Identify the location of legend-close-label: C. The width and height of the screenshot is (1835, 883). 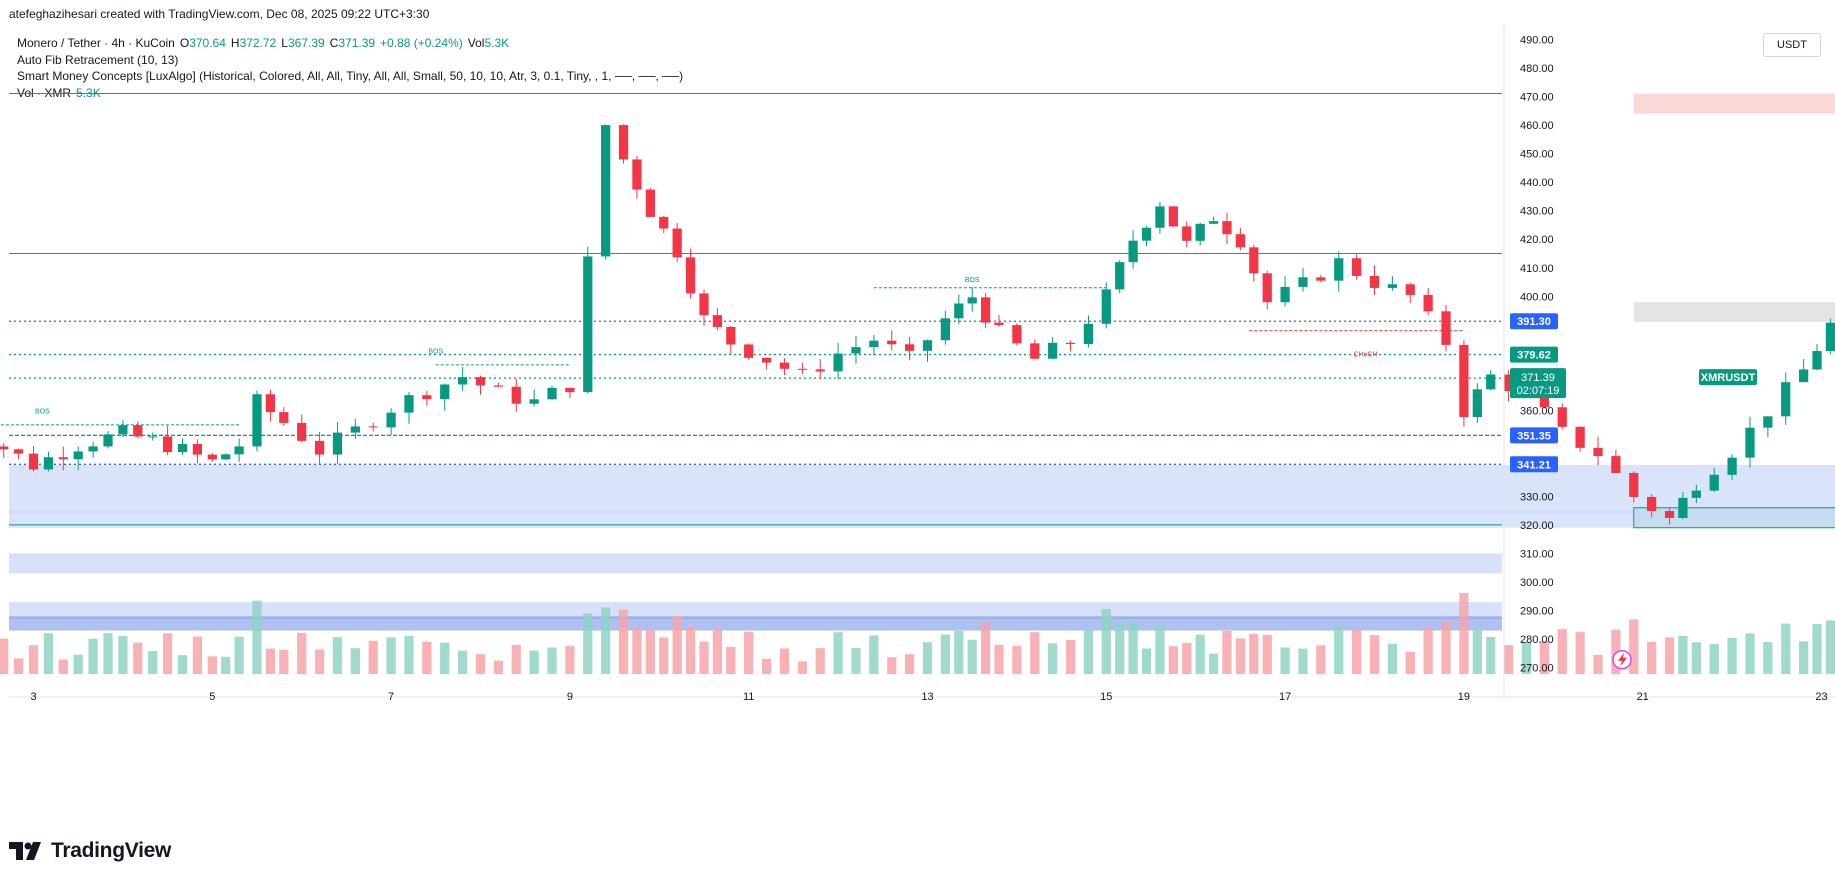
(334, 43).